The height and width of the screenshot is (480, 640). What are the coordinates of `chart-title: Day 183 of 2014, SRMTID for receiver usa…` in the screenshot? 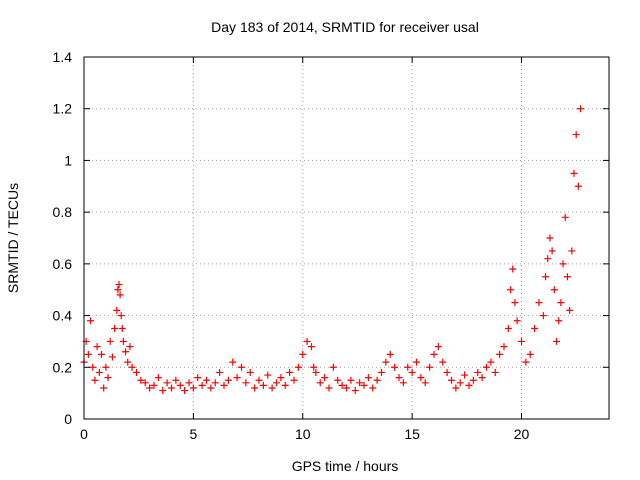 It's located at (345, 27).